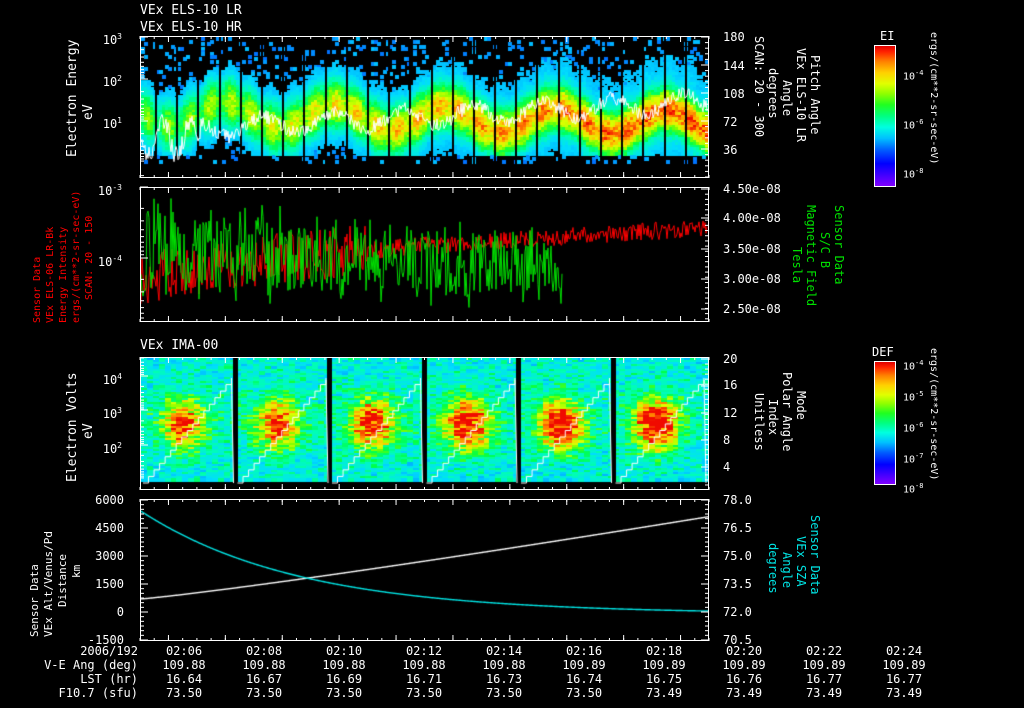 The height and width of the screenshot is (708, 1024). I want to click on colorbar-def-tick-2: 10⁻⁶, so click(913, 428).